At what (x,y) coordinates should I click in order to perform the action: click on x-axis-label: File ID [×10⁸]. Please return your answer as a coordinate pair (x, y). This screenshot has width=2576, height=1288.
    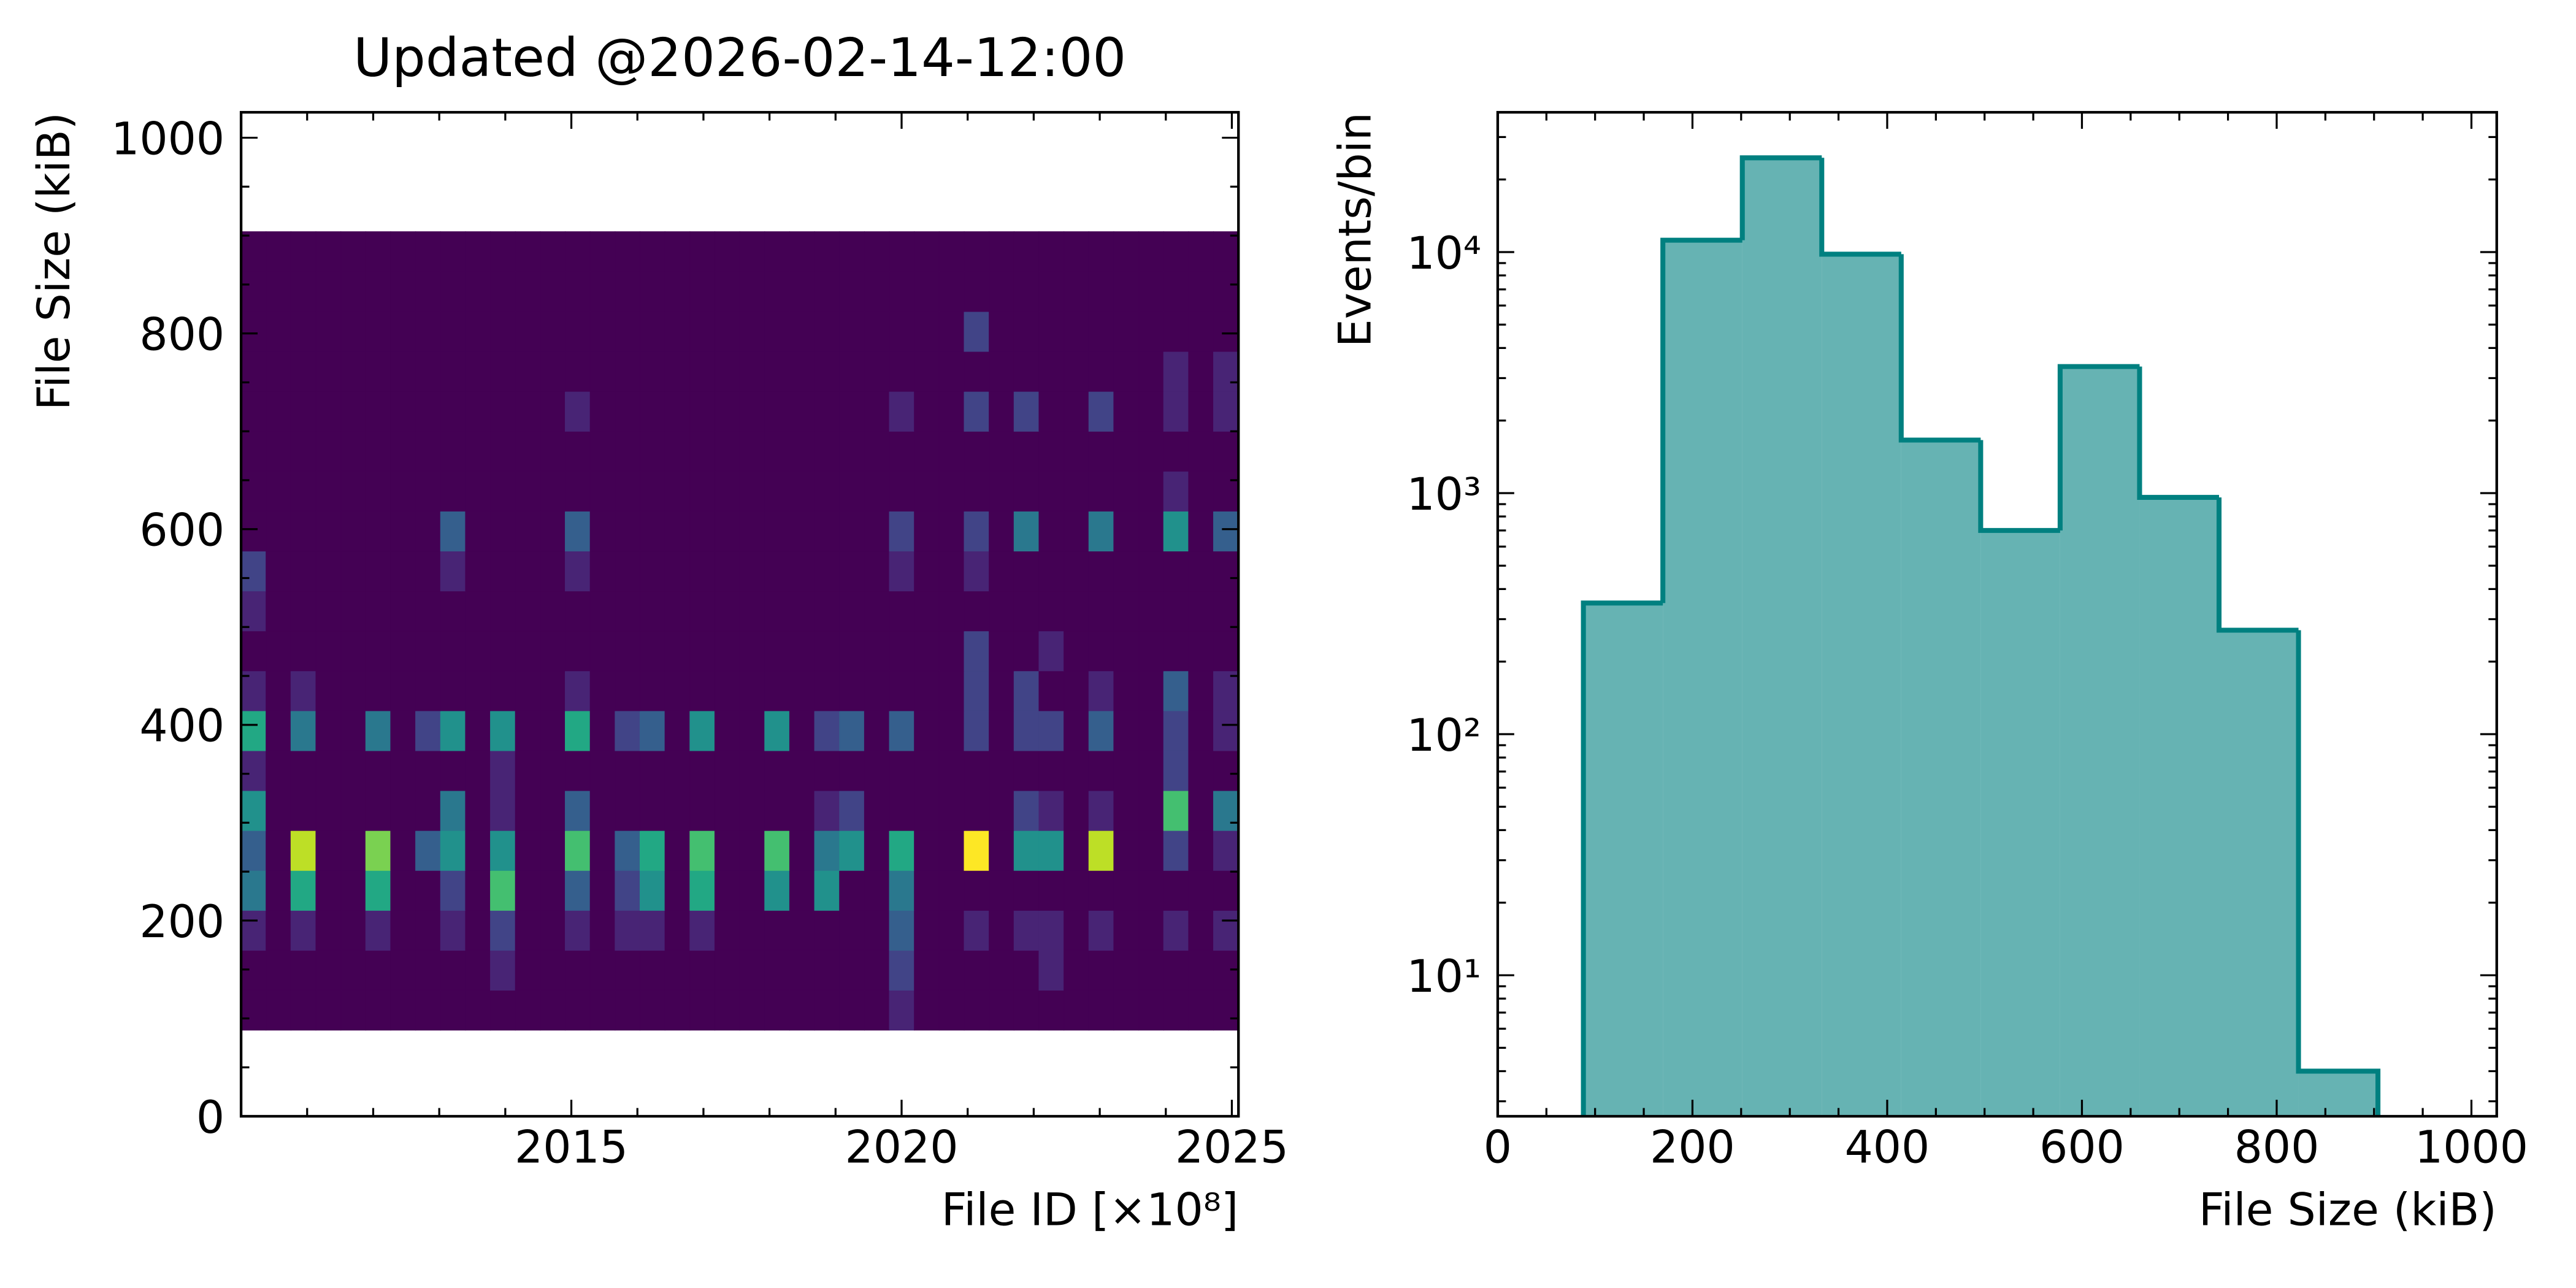
    Looking at the image, I should click on (1090, 1210).